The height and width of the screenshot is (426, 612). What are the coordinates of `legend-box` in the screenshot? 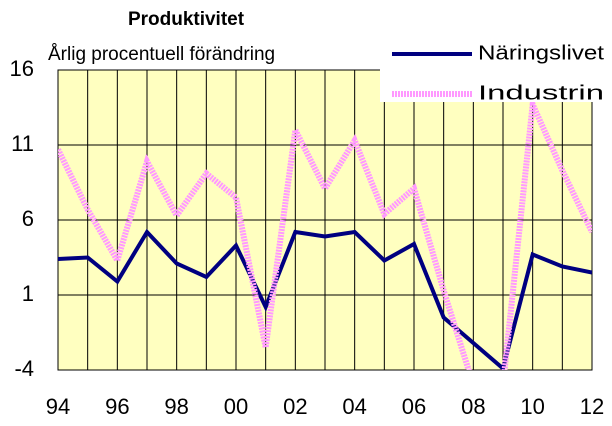 It's located at (496, 71).